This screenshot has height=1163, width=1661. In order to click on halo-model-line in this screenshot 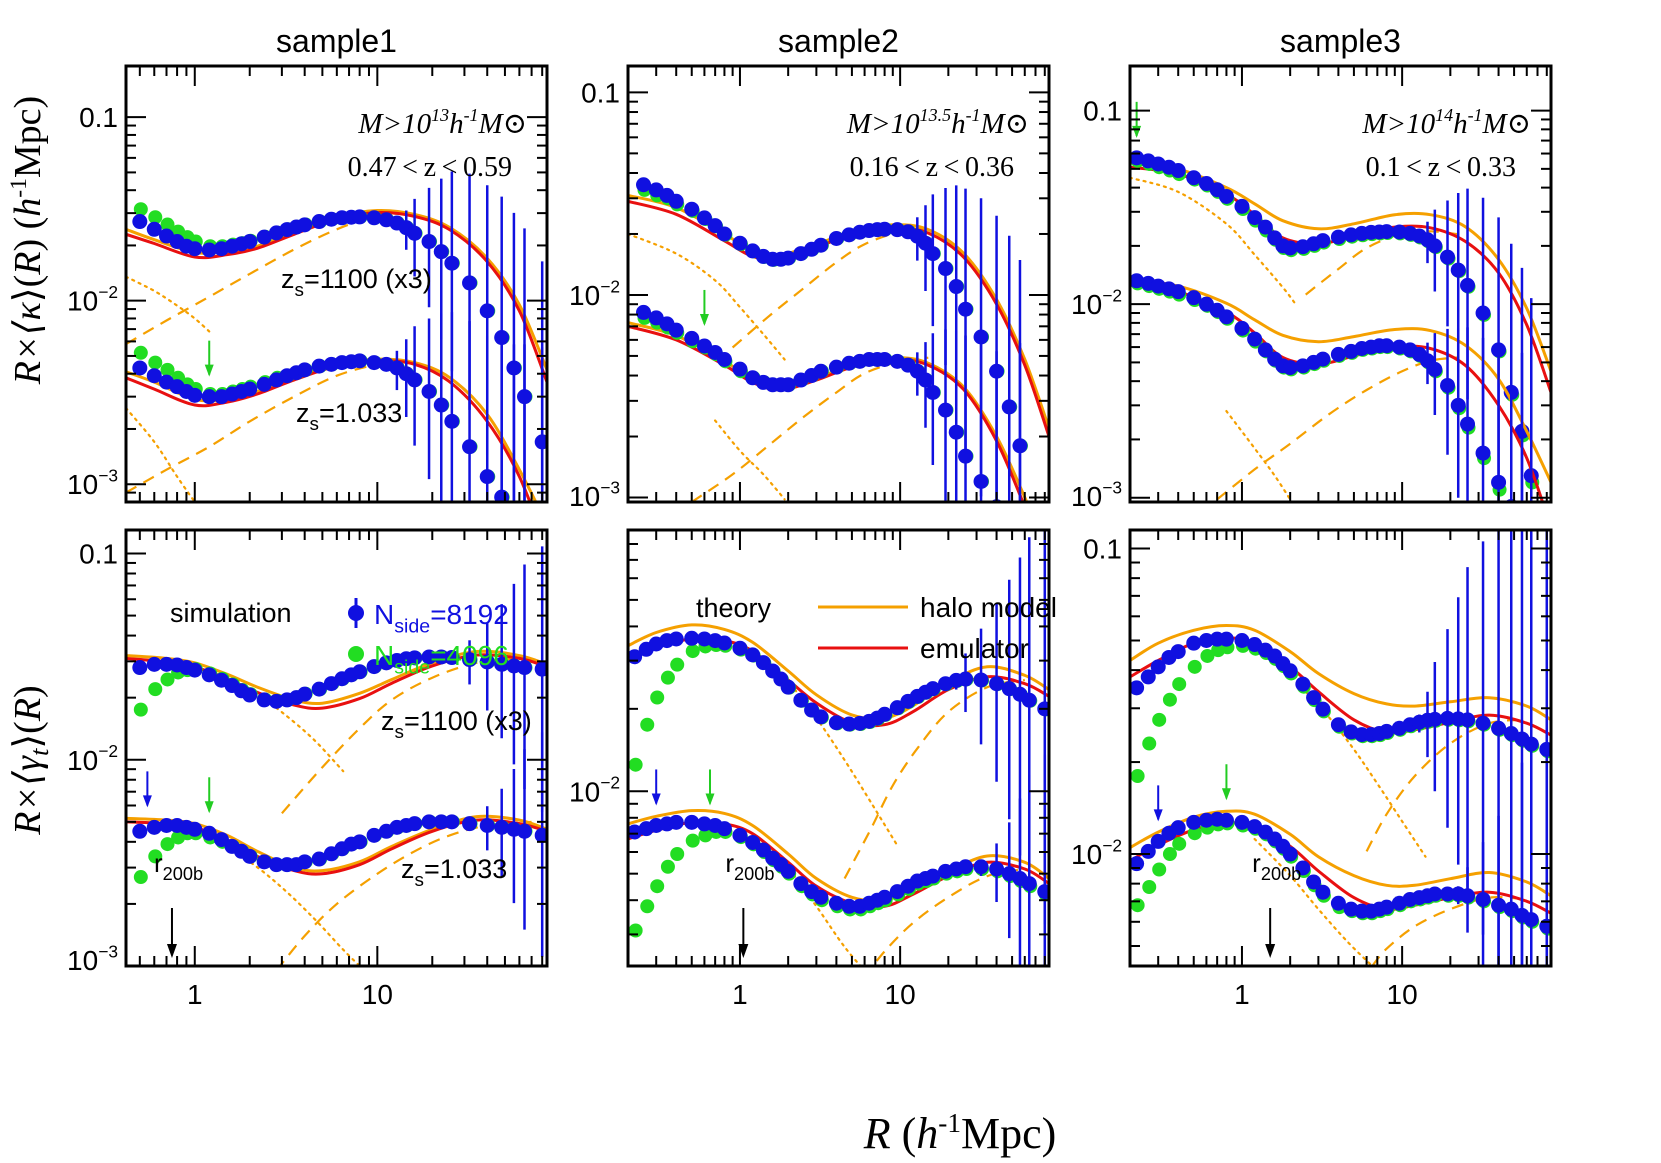, I will do `click(828, 411)`.